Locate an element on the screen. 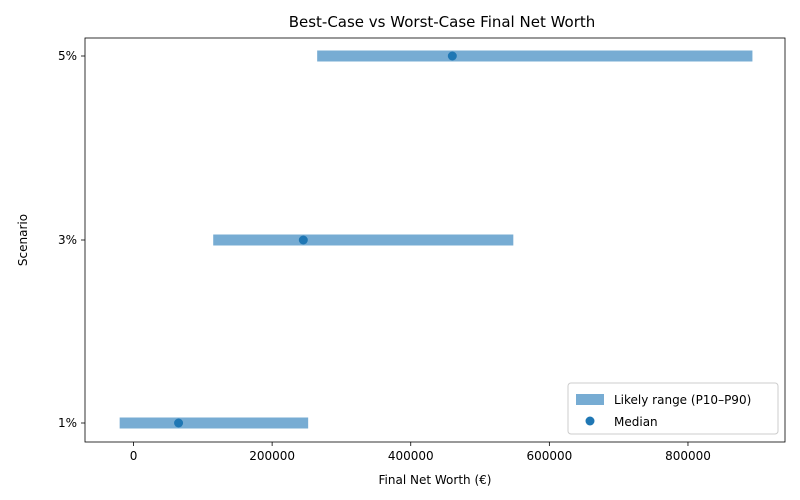  y-tick-label: 5% is located at coordinates (67, 56).